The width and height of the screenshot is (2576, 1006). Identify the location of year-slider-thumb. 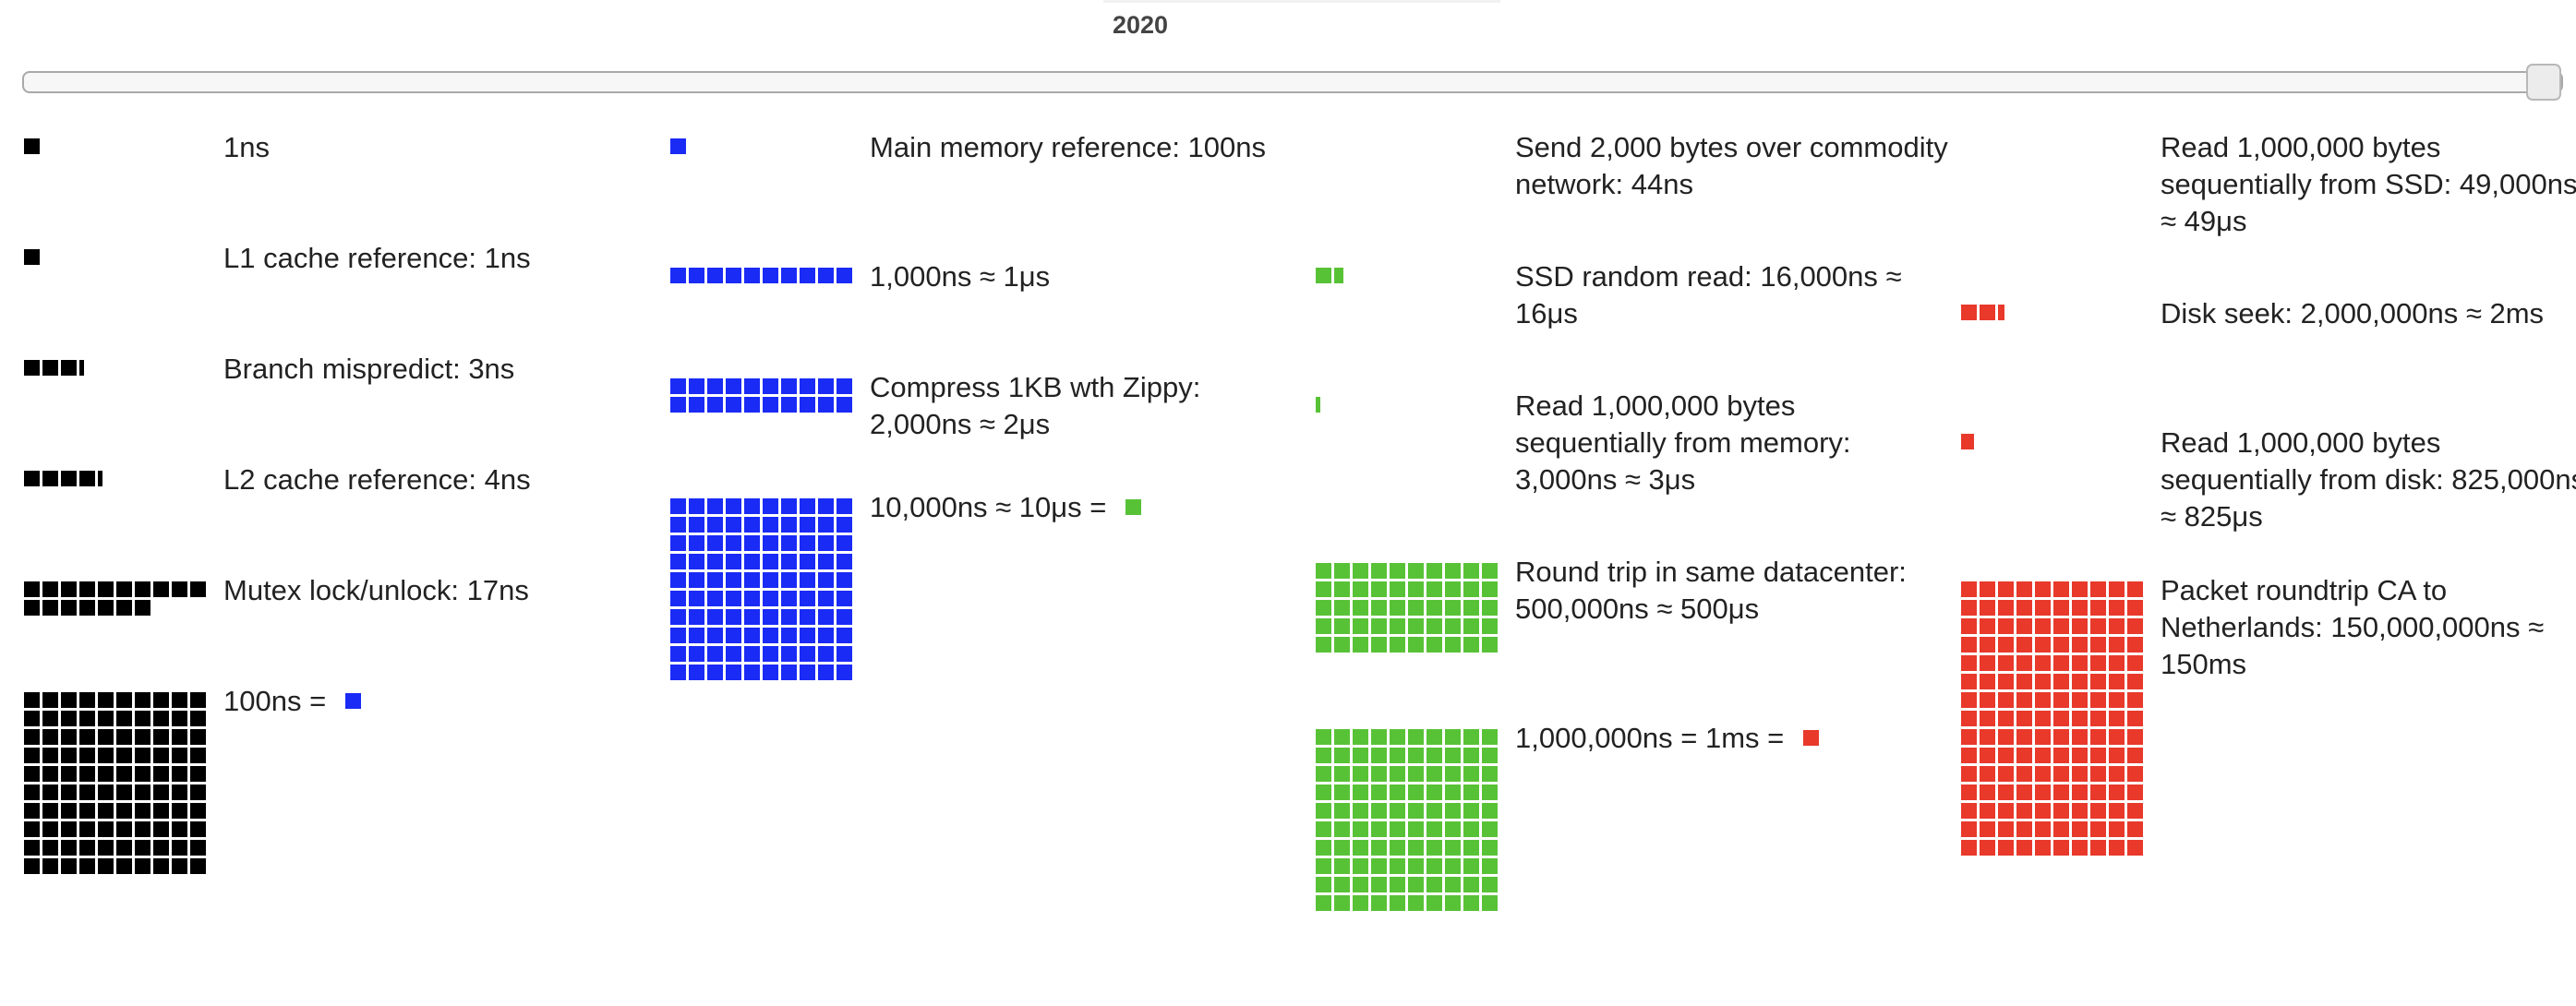
(2543, 82).